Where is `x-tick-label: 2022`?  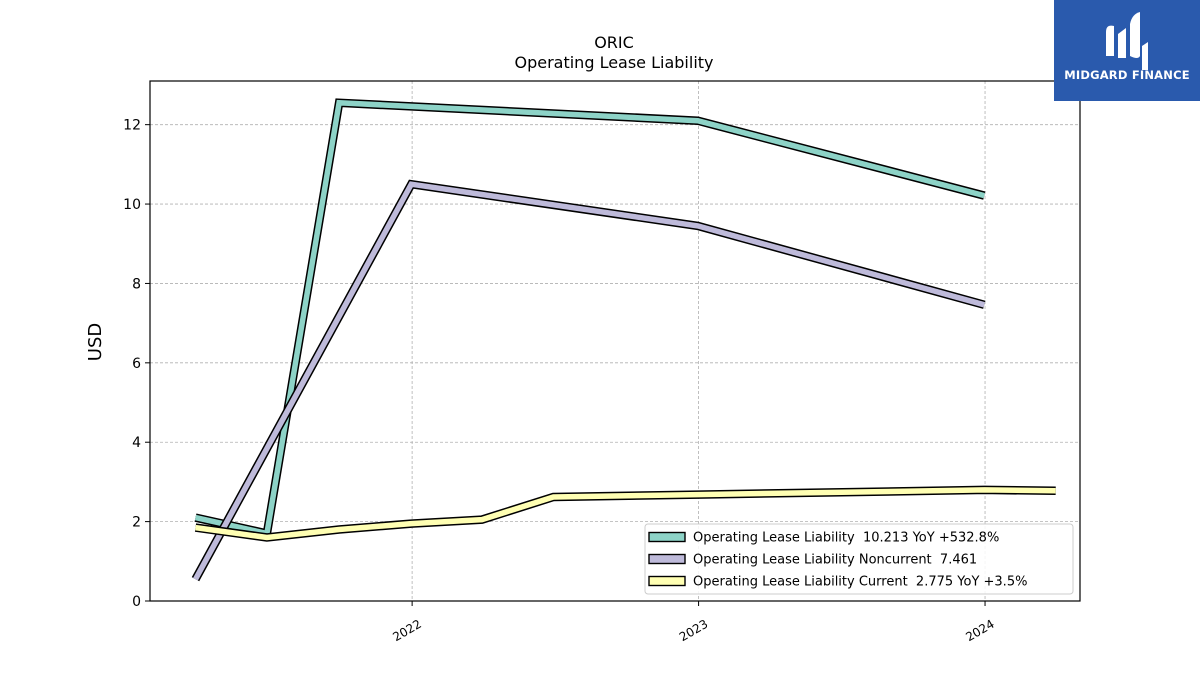 x-tick-label: 2022 is located at coordinates (406, 630).